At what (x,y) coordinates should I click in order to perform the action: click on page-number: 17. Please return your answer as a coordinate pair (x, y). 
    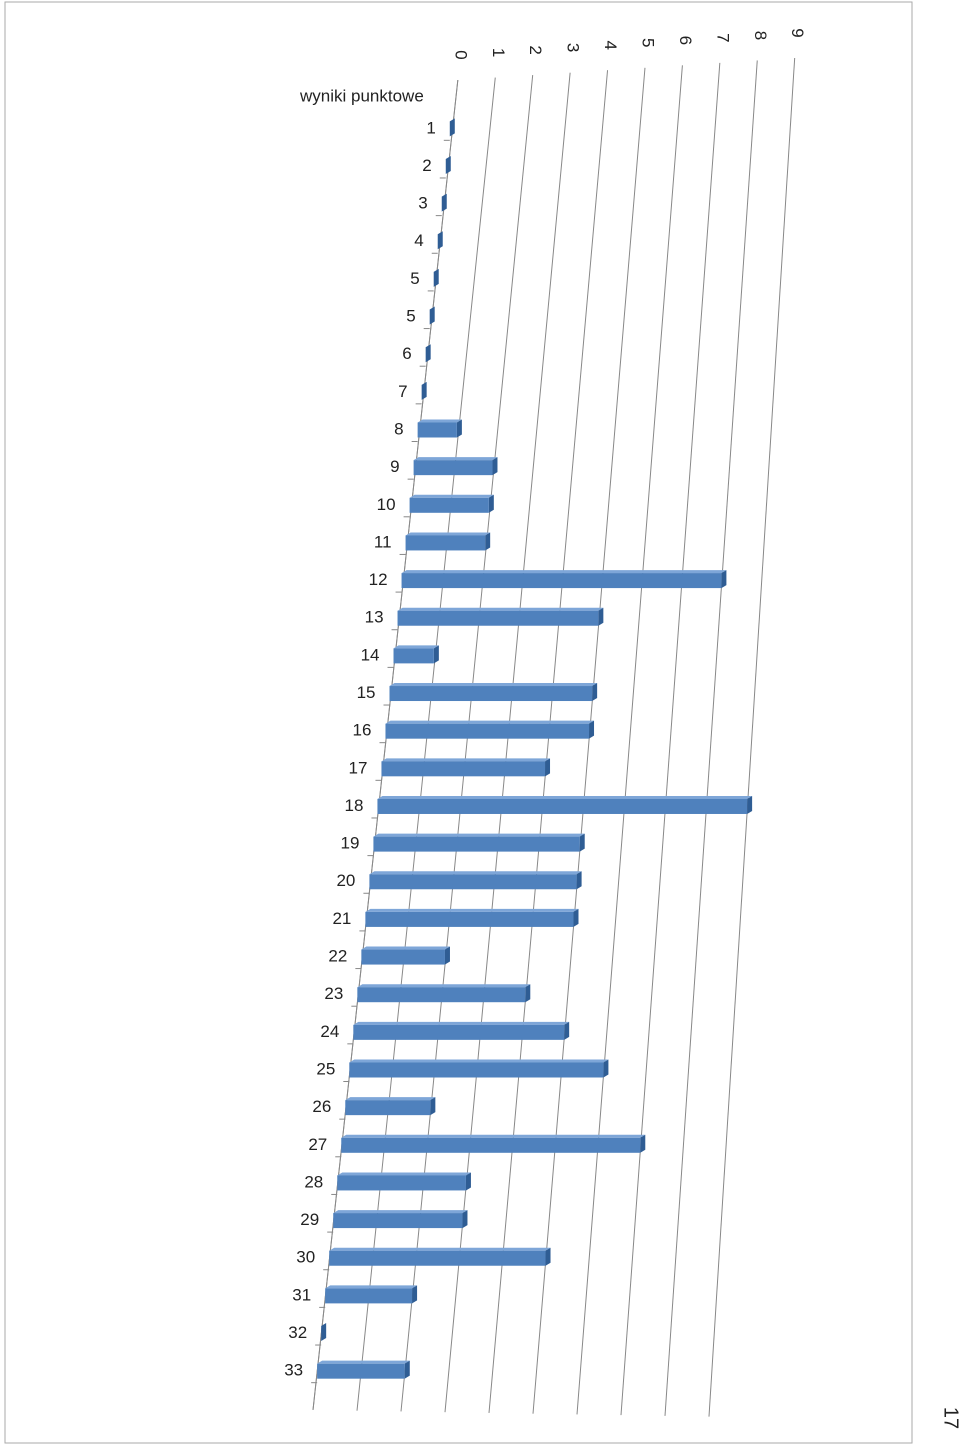
    Looking at the image, I should click on (950, 1418).